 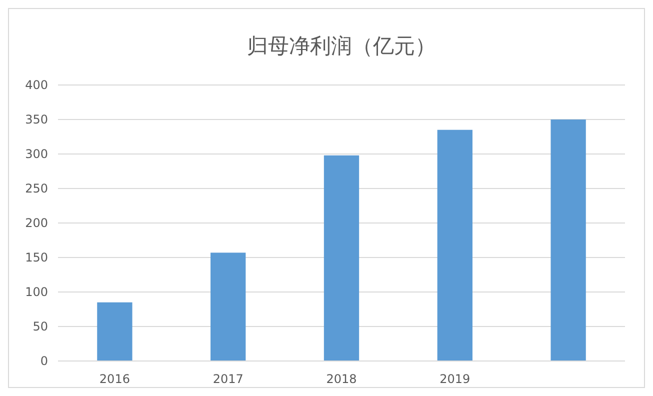 What do you see at coordinates (40, 327) in the screenshot?
I see `y-tick-label: 50` at bounding box center [40, 327].